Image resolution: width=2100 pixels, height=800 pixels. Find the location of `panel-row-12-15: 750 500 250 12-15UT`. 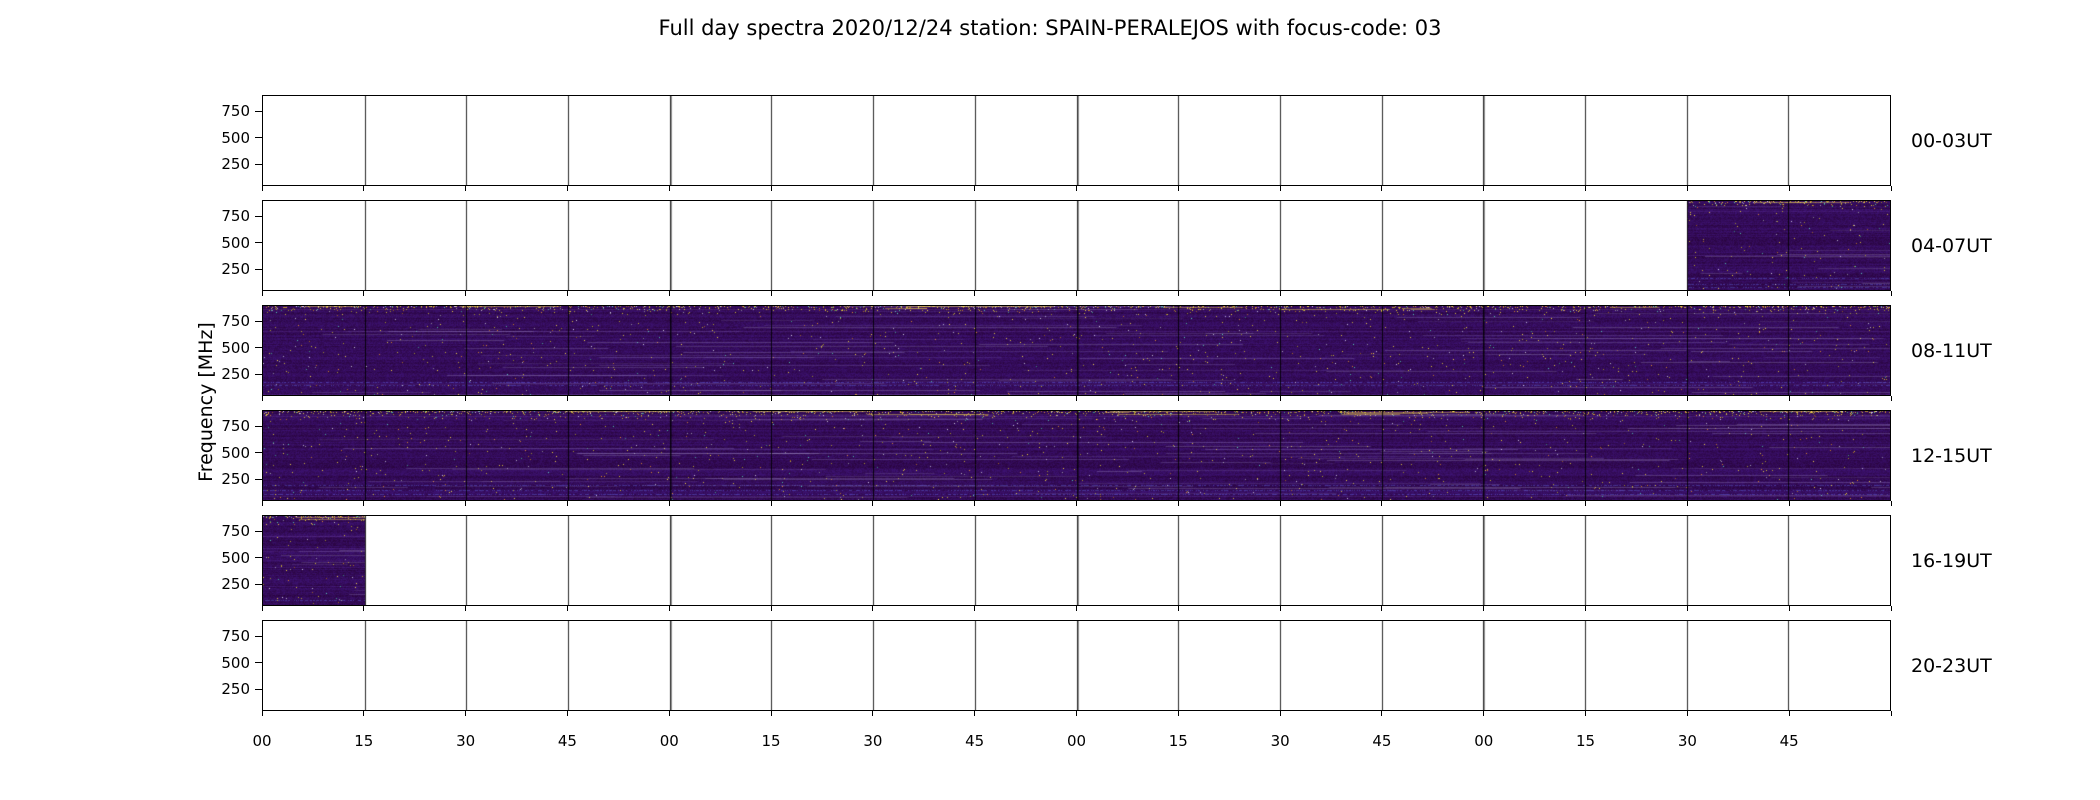

panel-row-12-15: 750 500 250 12-15UT is located at coordinates (1106, 458).